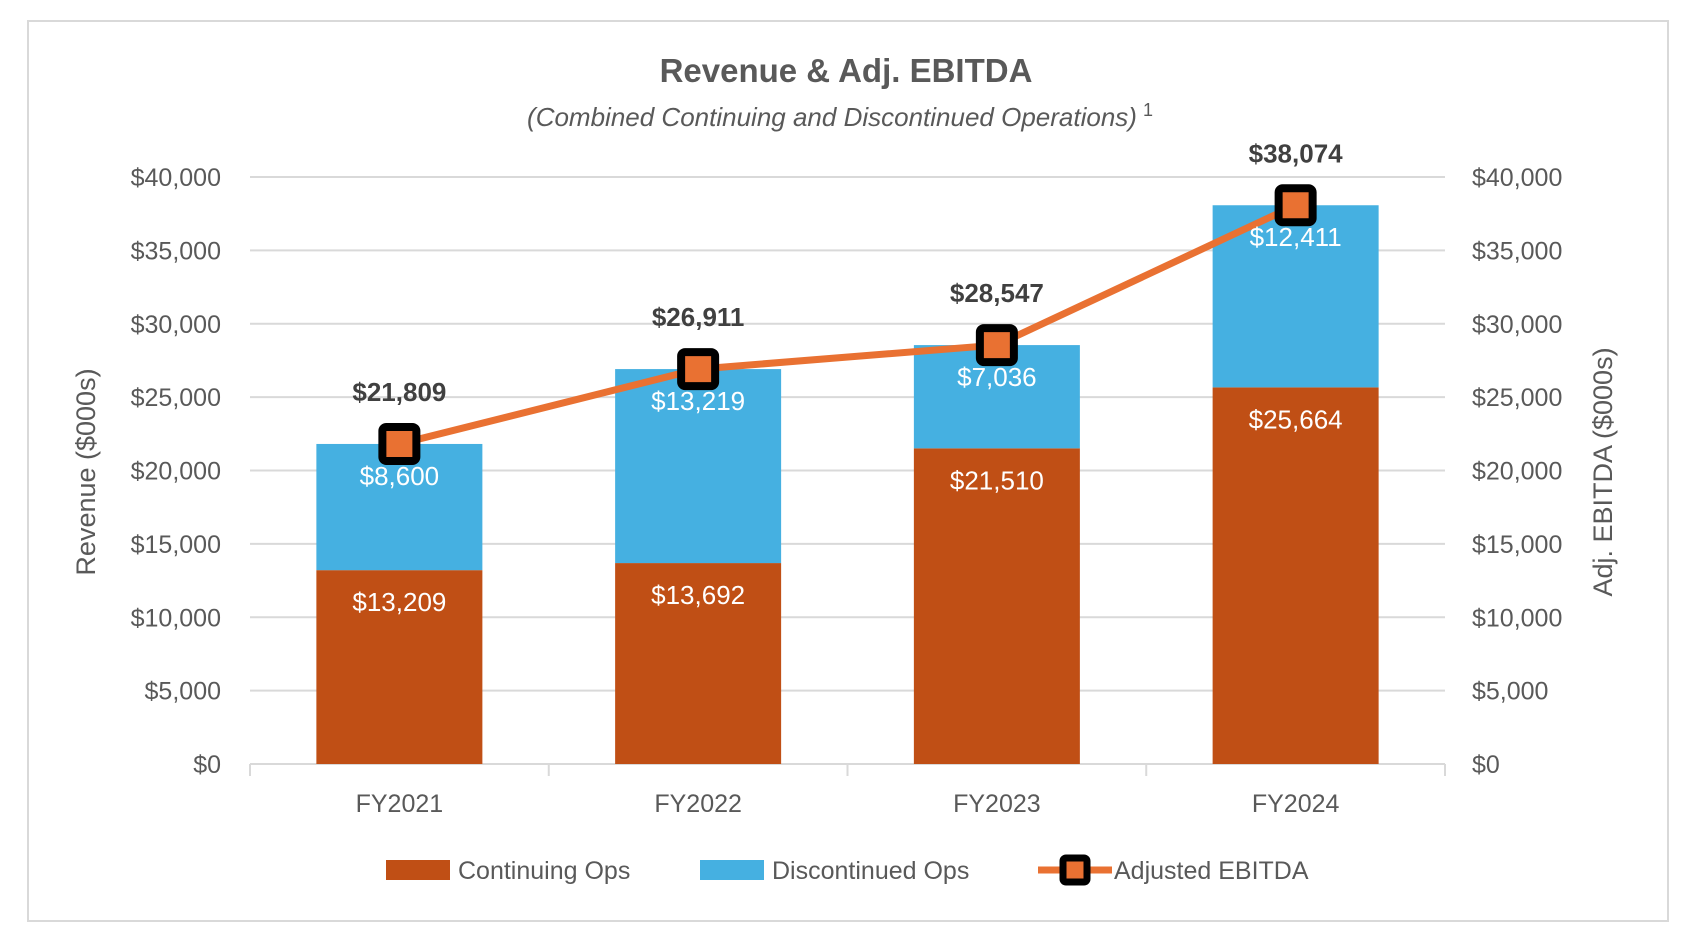 Image resolution: width=1692 pixels, height=949 pixels. Describe the element at coordinates (1603, 471) in the screenshot. I see `y2-axis-title: Adj. EBITDA ($000s)` at that location.